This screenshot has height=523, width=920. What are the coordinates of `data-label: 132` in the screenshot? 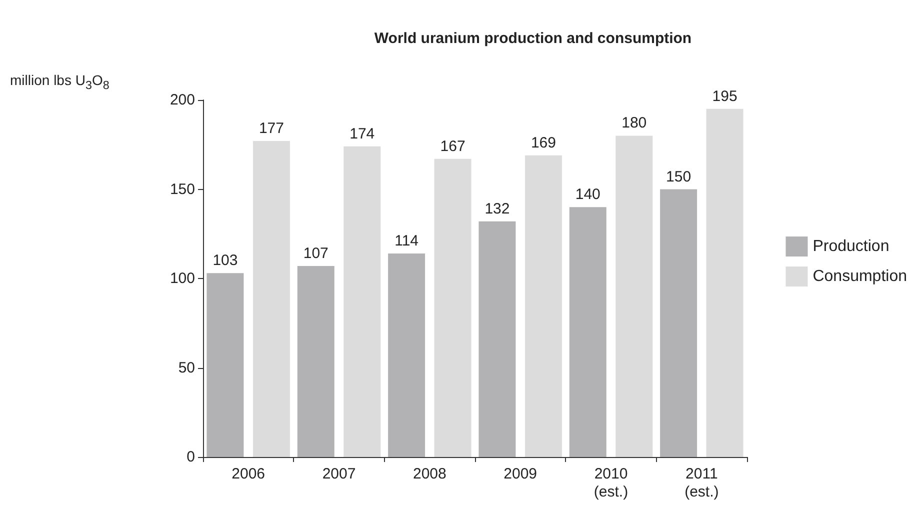 It's located at (497, 209).